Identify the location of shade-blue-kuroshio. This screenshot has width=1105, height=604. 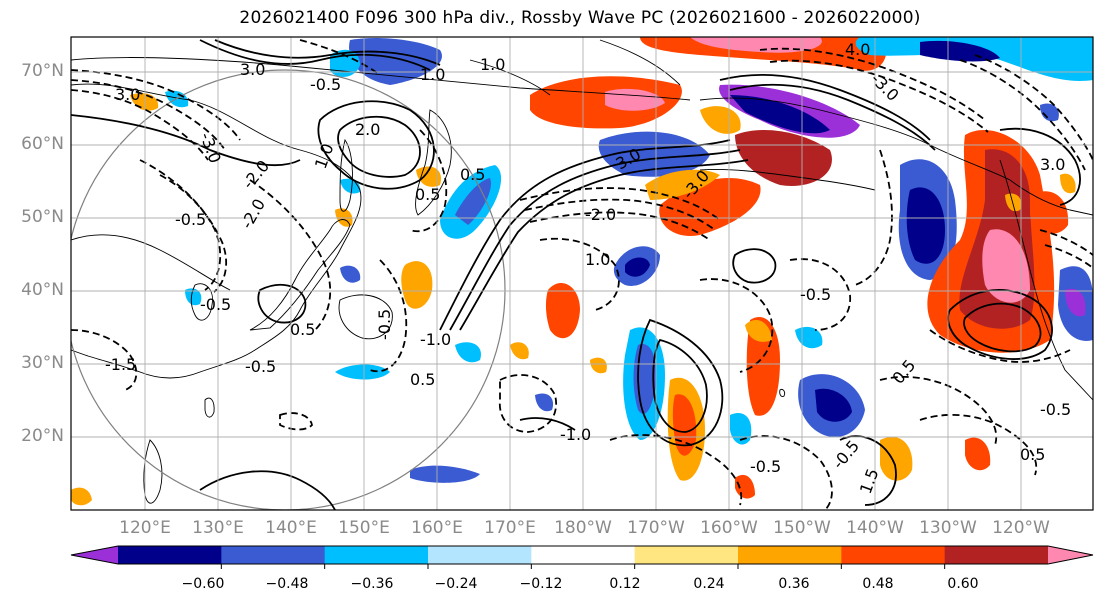
(654, 154).